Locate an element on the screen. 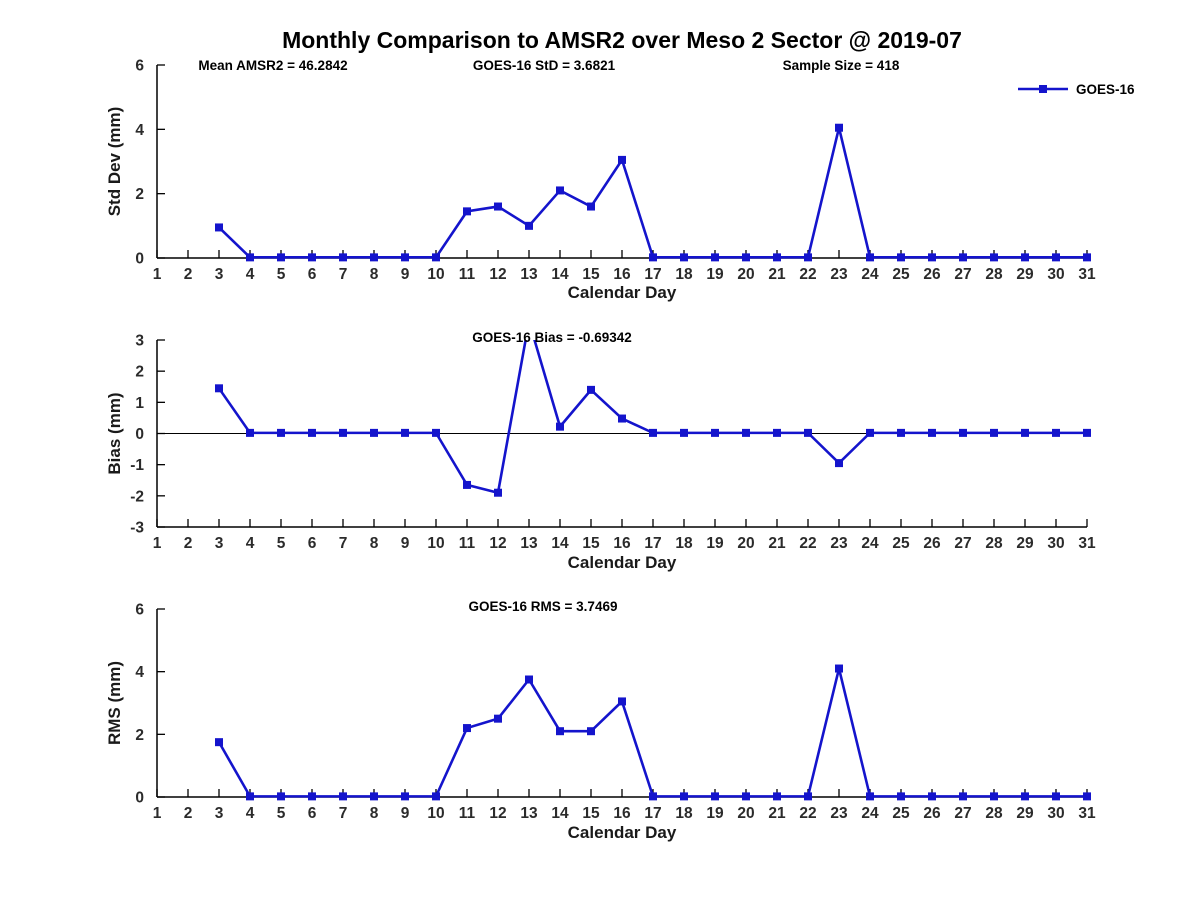 This screenshot has height=900, width=1200. bias-annotation: GOES-16 Bias = -0.69342 is located at coordinates (551, 337).